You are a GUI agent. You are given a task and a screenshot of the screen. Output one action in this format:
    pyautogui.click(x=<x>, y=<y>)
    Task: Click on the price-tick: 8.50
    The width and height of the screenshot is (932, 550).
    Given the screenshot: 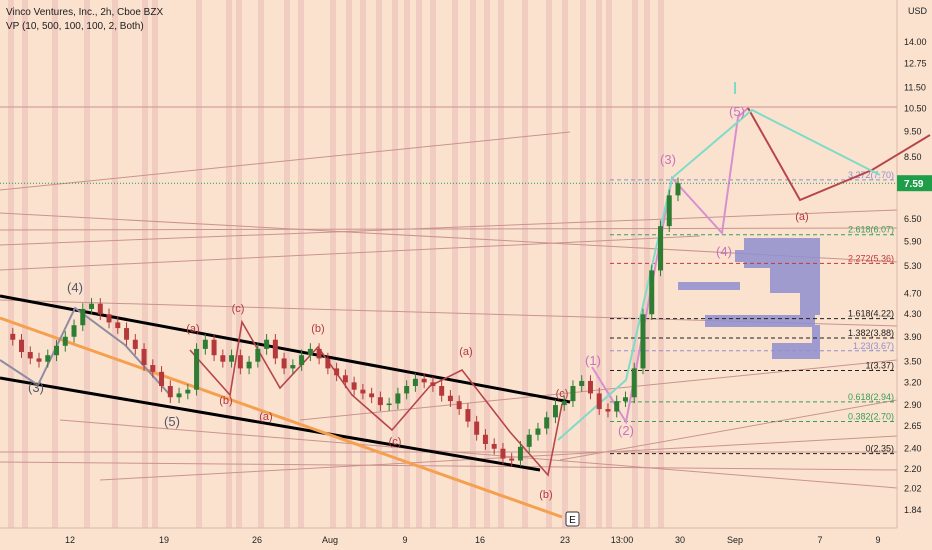 What is the action you would take?
    pyautogui.click(x=913, y=157)
    